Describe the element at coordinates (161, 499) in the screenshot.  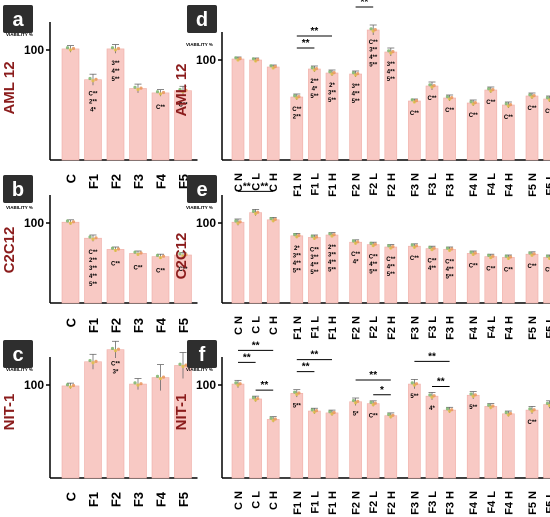
I see `x-tick-label: F4` at that location.